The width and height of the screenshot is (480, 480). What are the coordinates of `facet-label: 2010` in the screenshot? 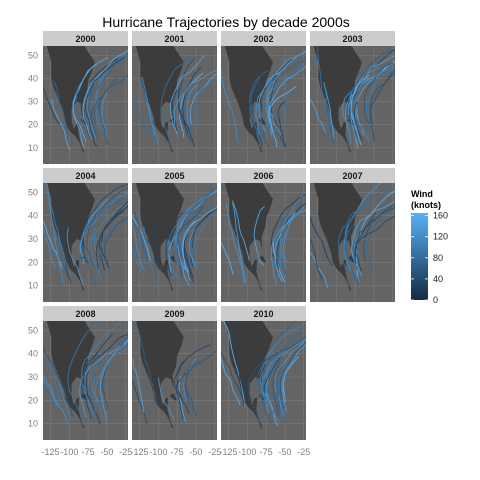 It's located at (263, 314).